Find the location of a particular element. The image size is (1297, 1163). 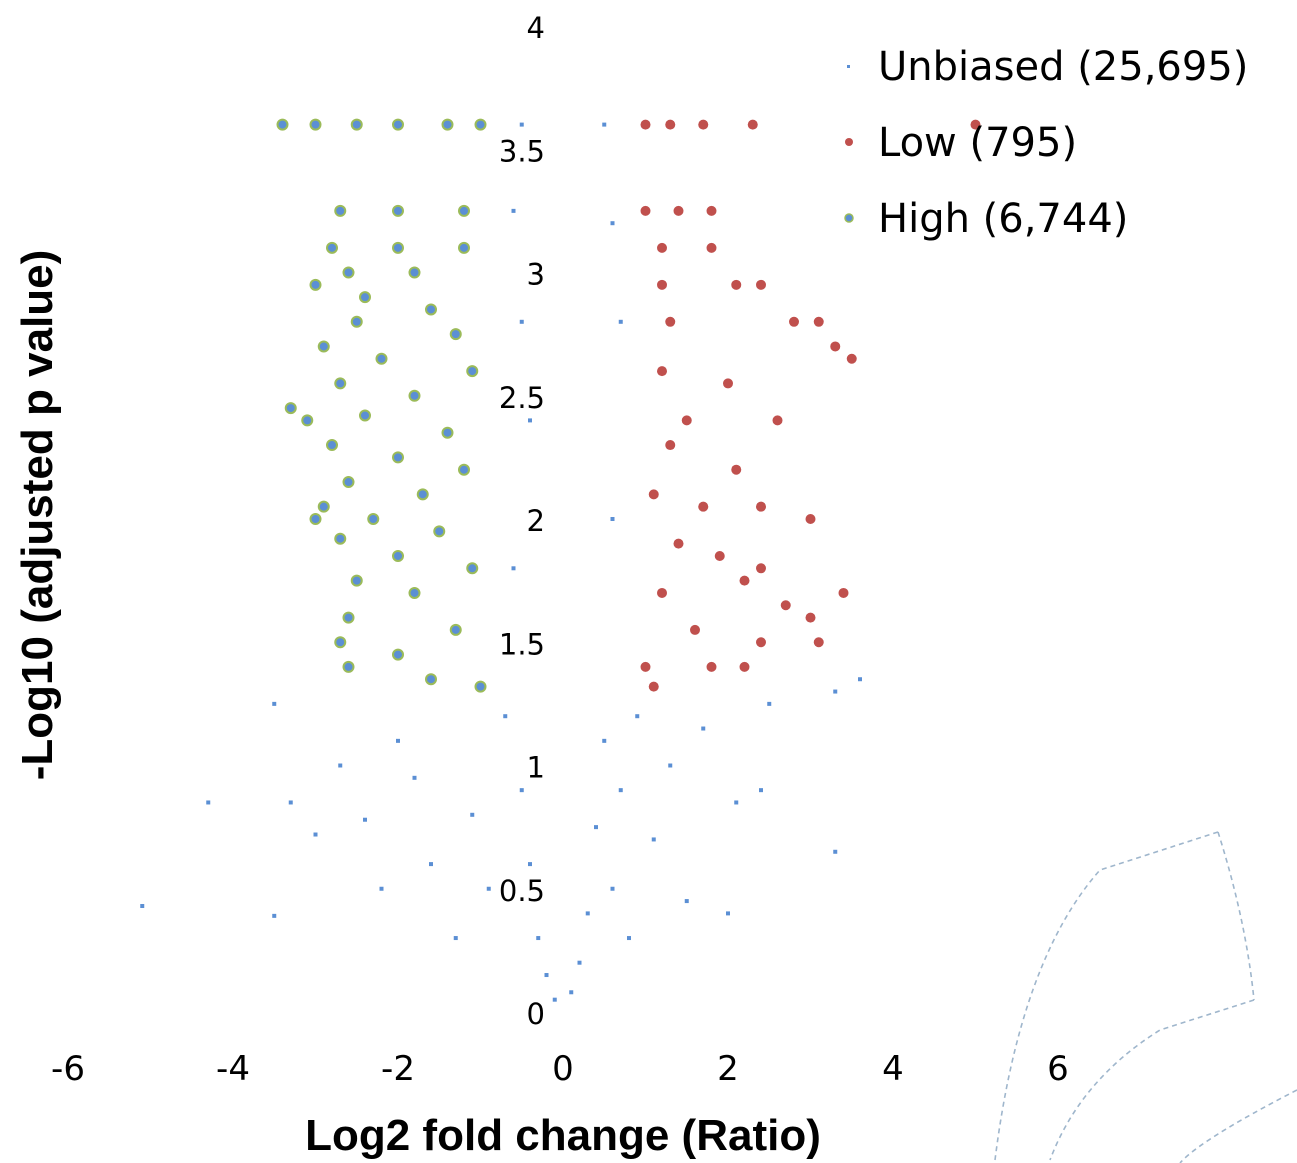

y-axis-ticks: 0 0.5 1 1.5 2 2.5 3 3.5 4 is located at coordinates (522, 521).